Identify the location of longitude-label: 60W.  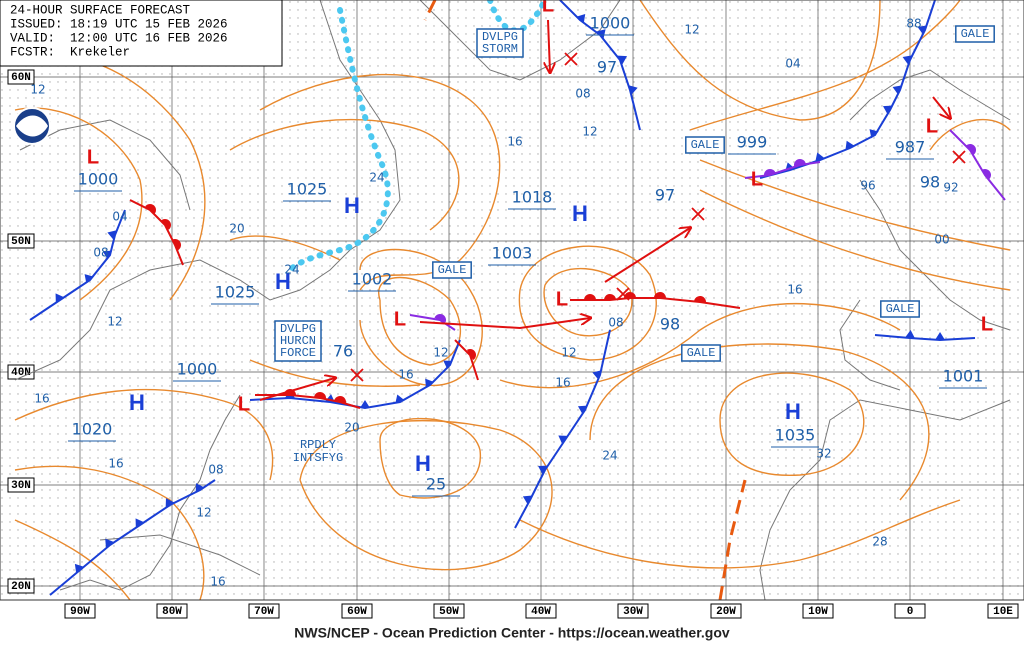
(357, 612).